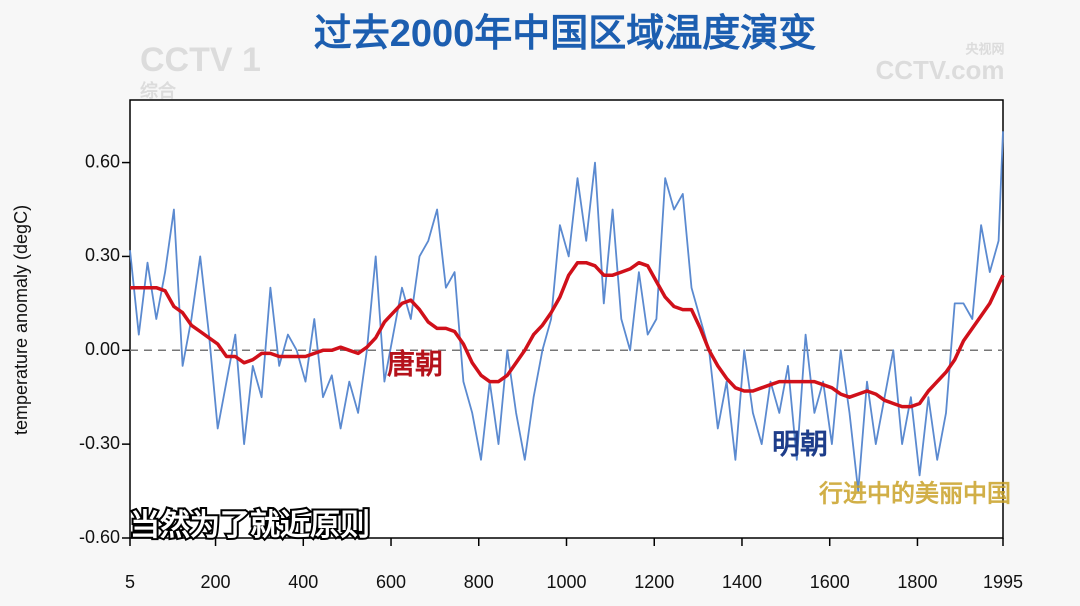 Image resolution: width=1080 pixels, height=606 pixels. I want to click on x-tick-label: 1995, so click(1003, 582).